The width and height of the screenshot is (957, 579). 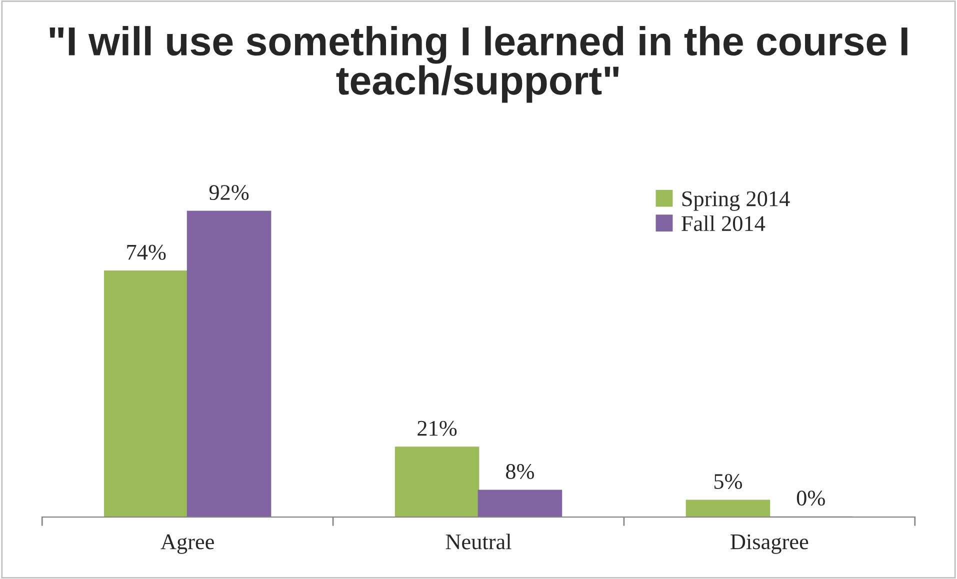 I want to click on x-tick-label: Neutral, so click(x=479, y=542).